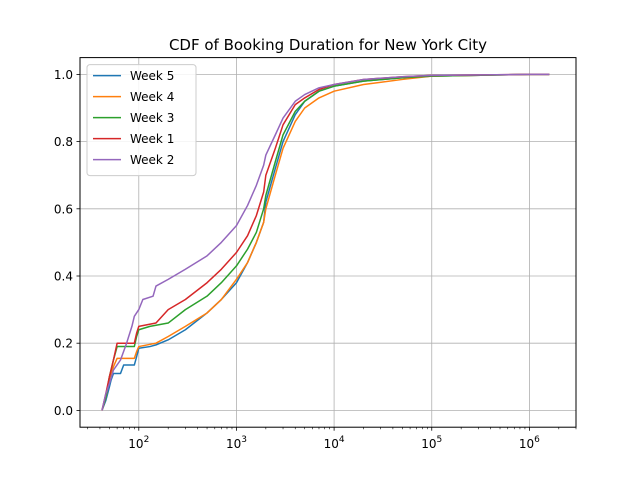 This screenshot has width=640, height=480. I want to click on y-axis: 0.0 0.2 0.4 0.6 0.8 1.0, so click(67, 243).